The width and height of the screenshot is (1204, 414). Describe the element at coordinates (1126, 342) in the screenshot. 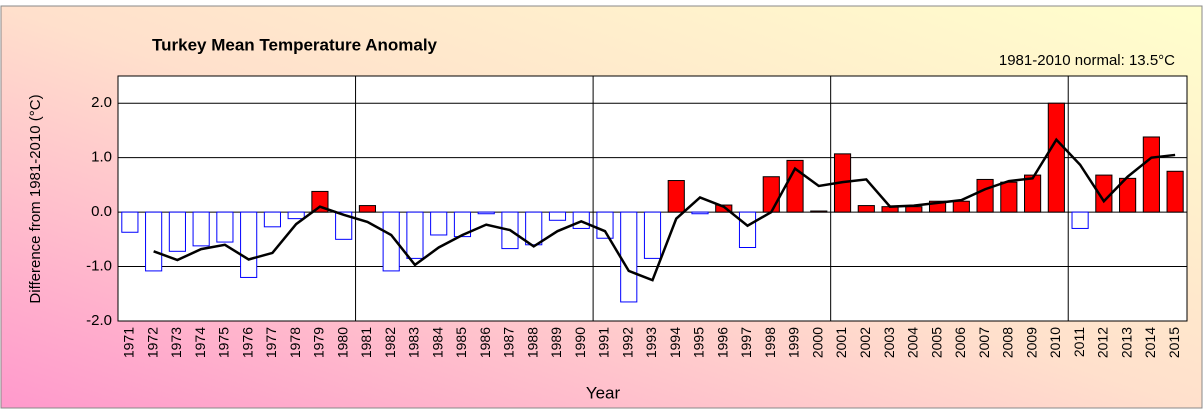

I see `x-tick-label: 2013` at that location.